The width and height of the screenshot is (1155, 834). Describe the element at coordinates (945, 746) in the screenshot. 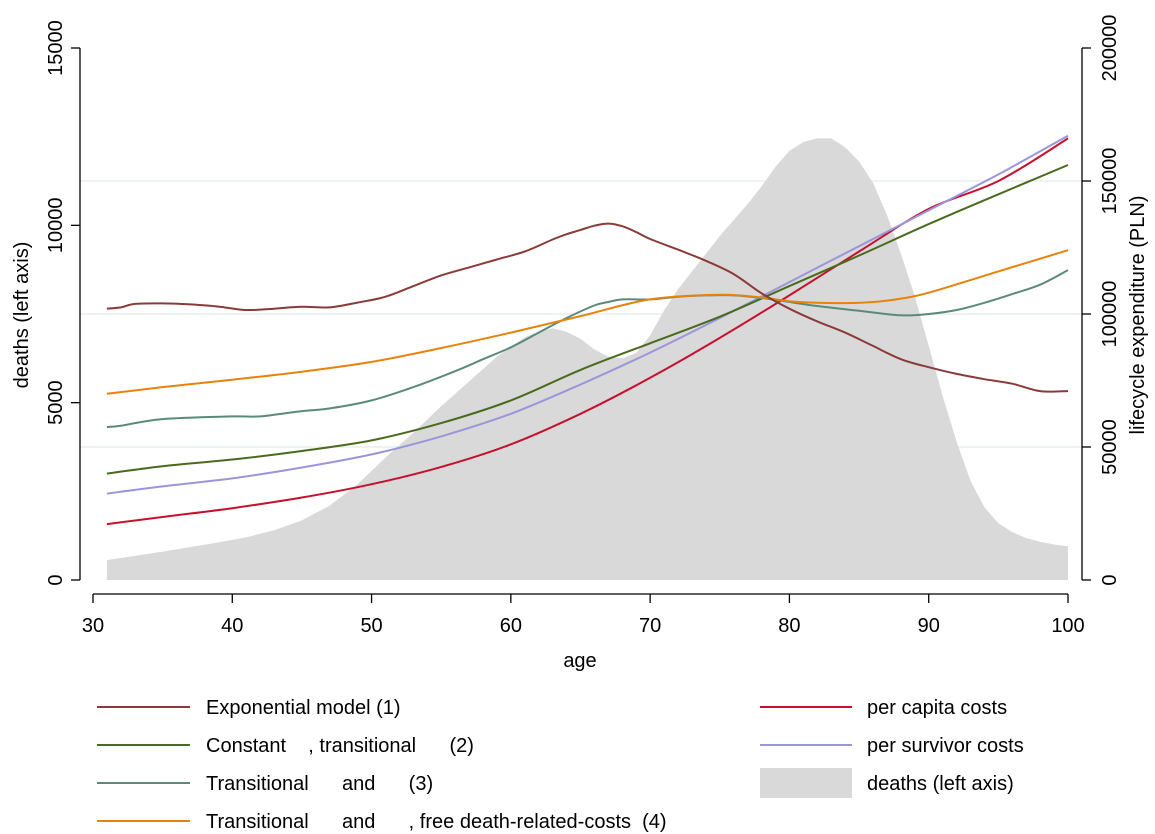

I see `legend-label: per survivor costs` at that location.